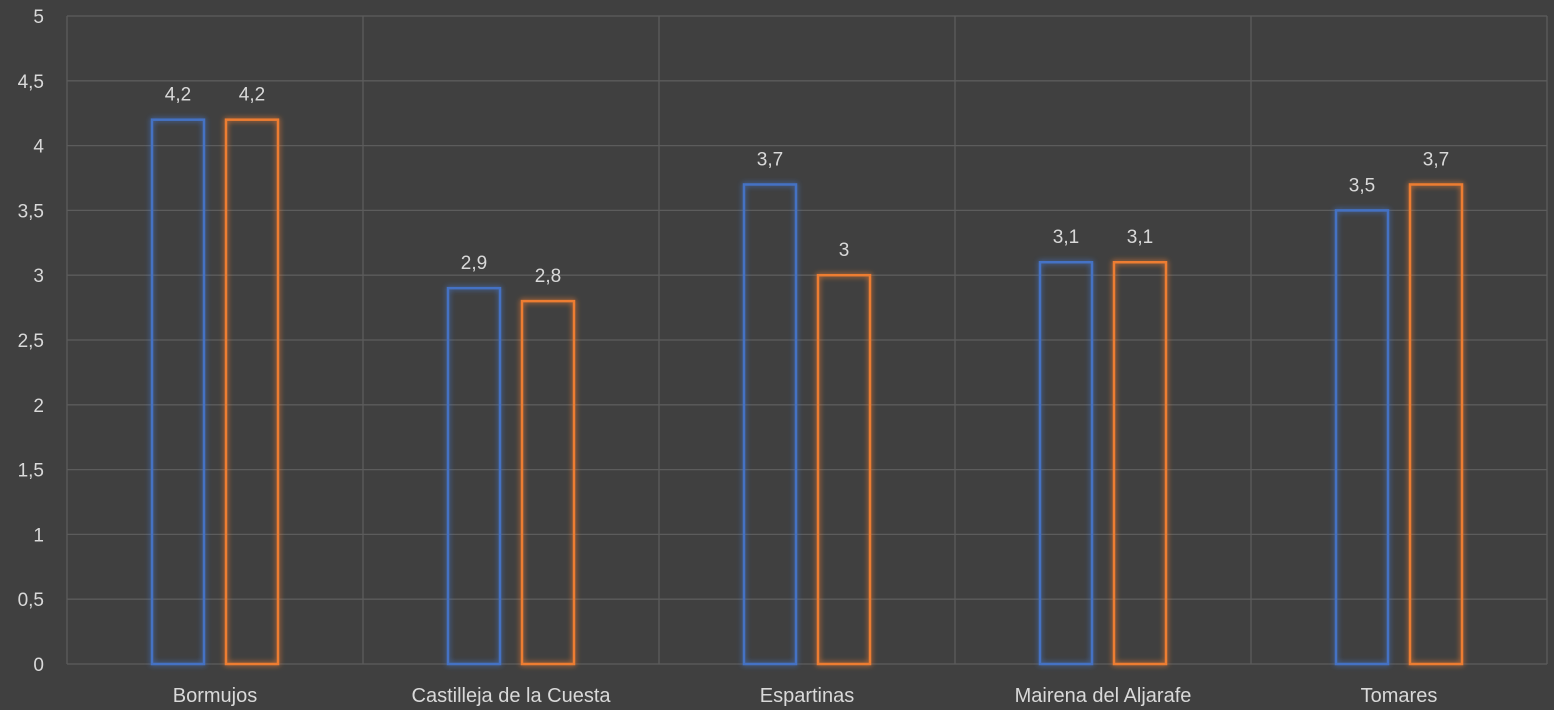 The height and width of the screenshot is (710, 1554). What do you see at coordinates (844, 250) in the screenshot?
I see `data-label: 3` at bounding box center [844, 250].